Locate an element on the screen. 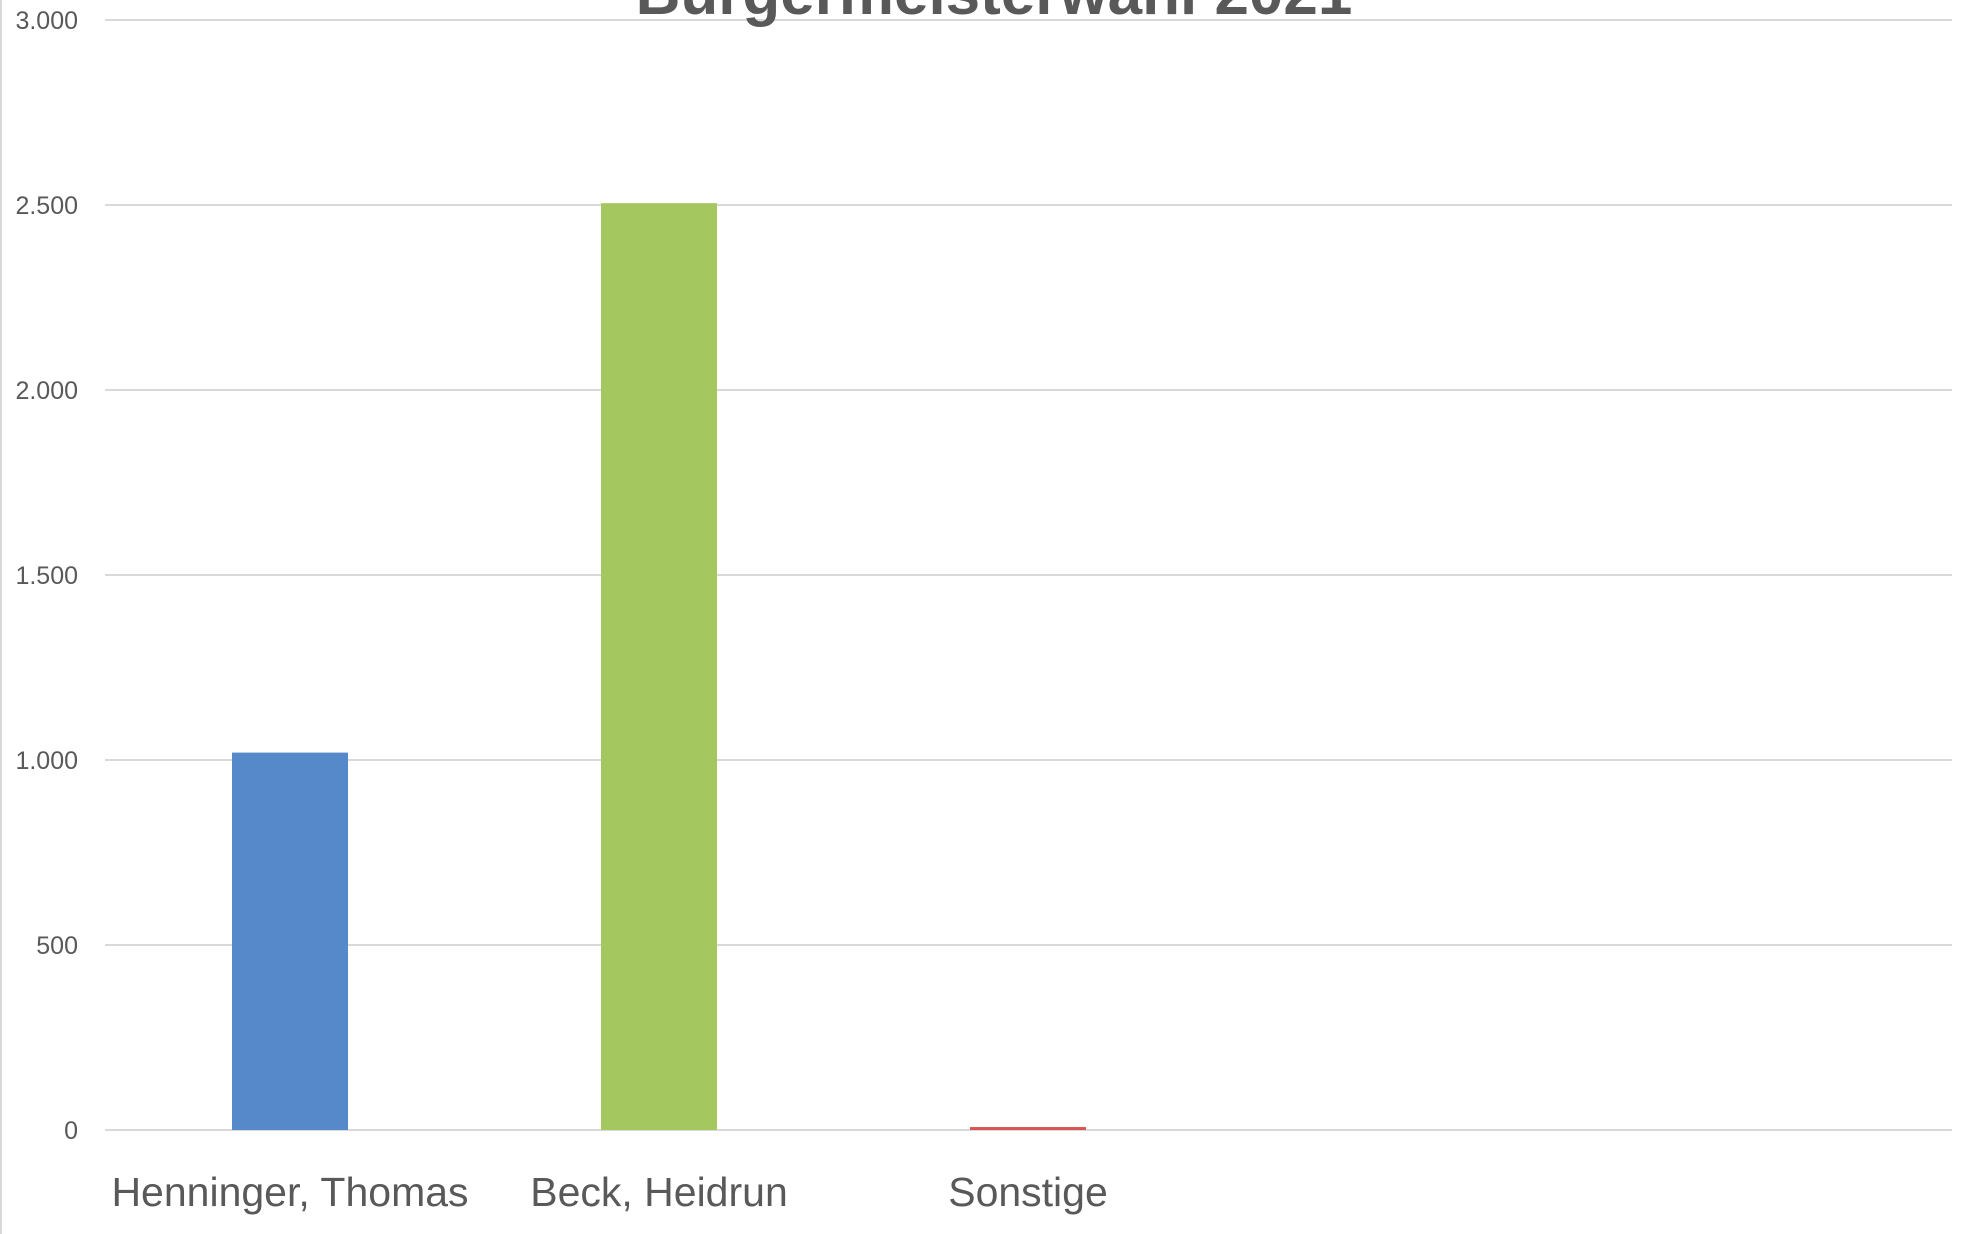 The height and width of the screenshot is (1234, 1984). y-tick-label: 3.000 is located at coordinates (46, 21).